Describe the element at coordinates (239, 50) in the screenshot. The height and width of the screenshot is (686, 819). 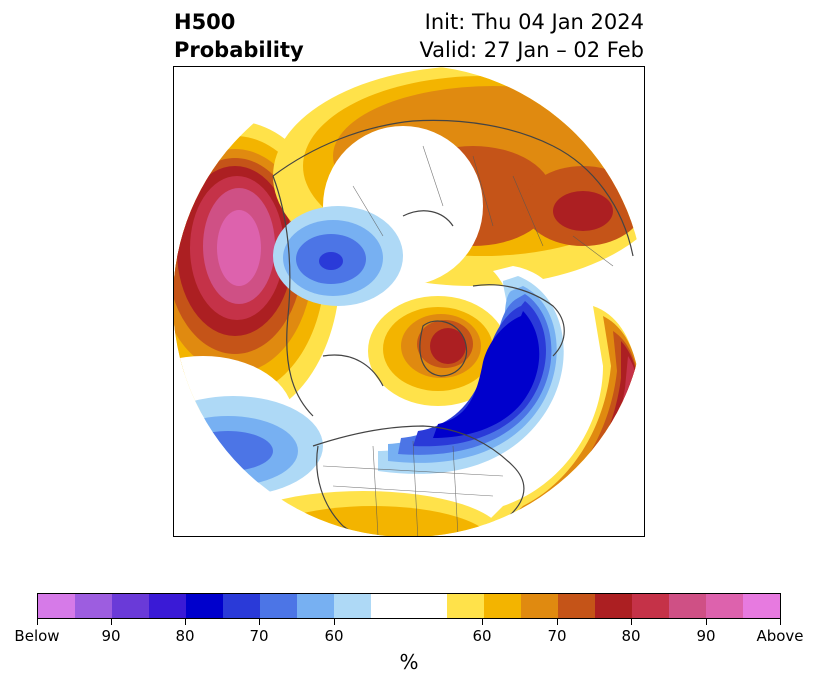
I see `title-product: Probability` at that location.